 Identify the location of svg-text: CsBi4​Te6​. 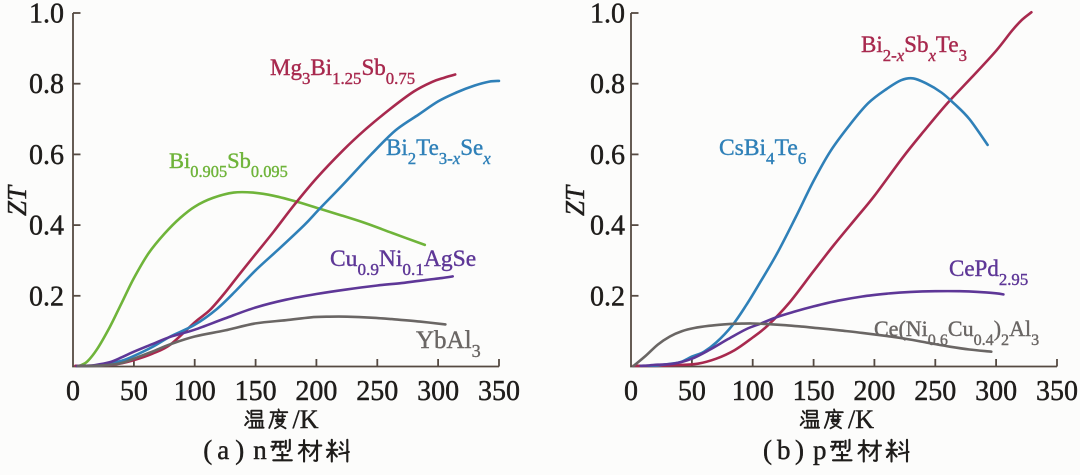
(763, 151).